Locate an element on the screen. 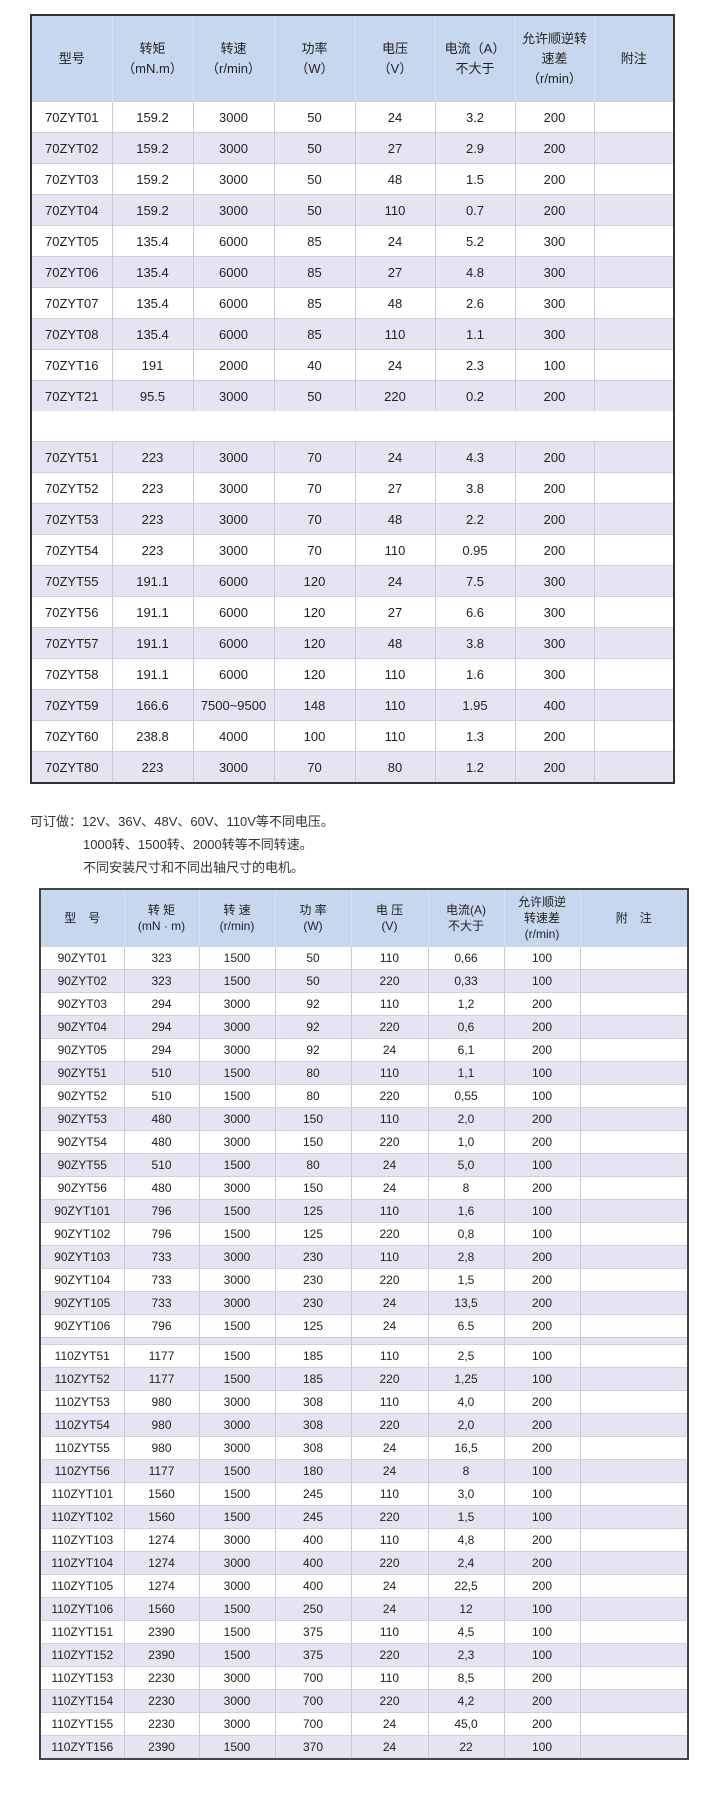  table-row: 70ZYT58 191.1 6000 120 110 1.6 300 is located at coordinates (352, 674).